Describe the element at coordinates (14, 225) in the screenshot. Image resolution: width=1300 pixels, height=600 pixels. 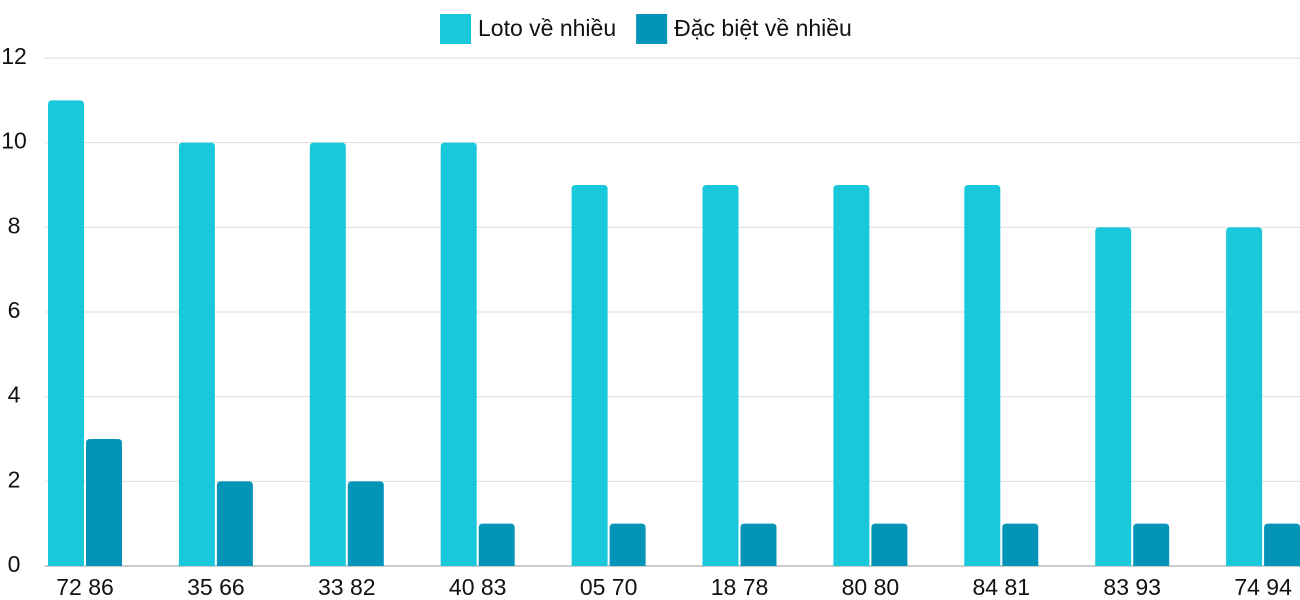
I see `y-tick-label: 8` at that location.